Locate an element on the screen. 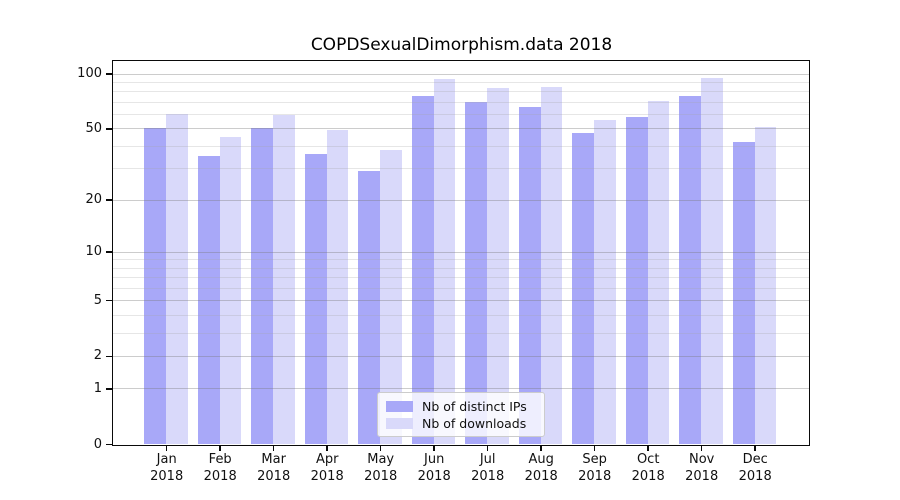 The height and width of the screenshot is (500, 900). bar-ip-may is located at coordinates (369, 307).